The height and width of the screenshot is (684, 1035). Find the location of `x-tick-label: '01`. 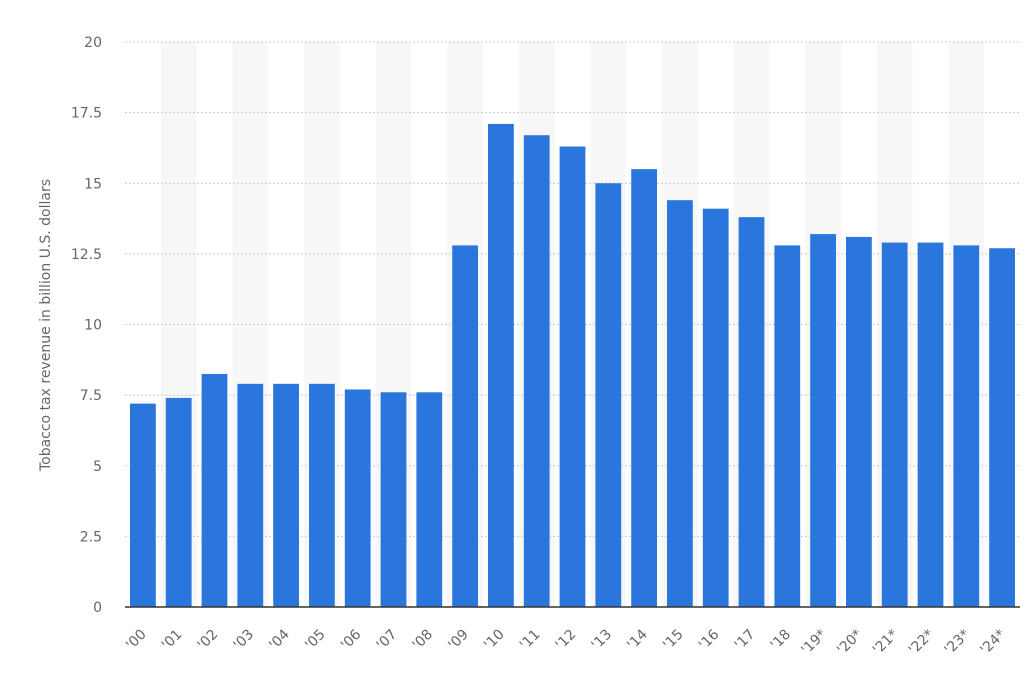

x-tick-label: '01 is located at coordinates (172, 640).